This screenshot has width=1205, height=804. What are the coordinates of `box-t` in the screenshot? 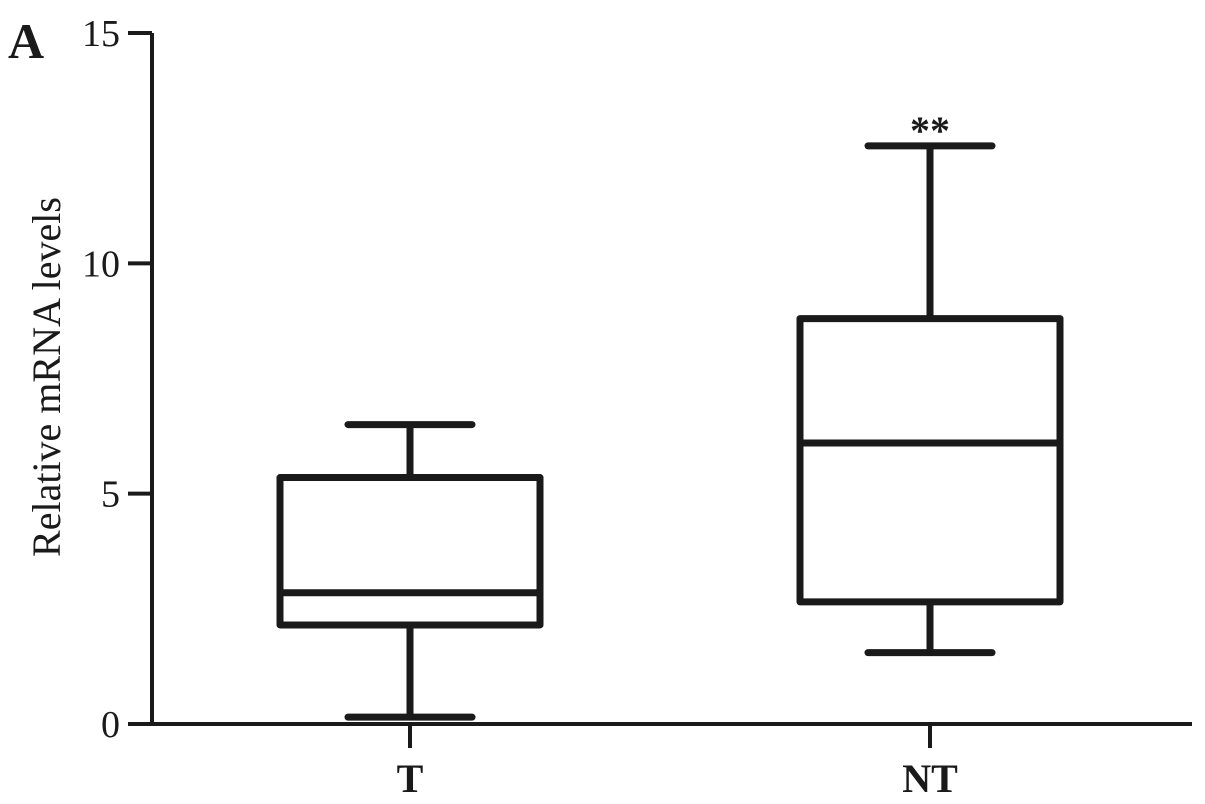 It's located at (410, 571).